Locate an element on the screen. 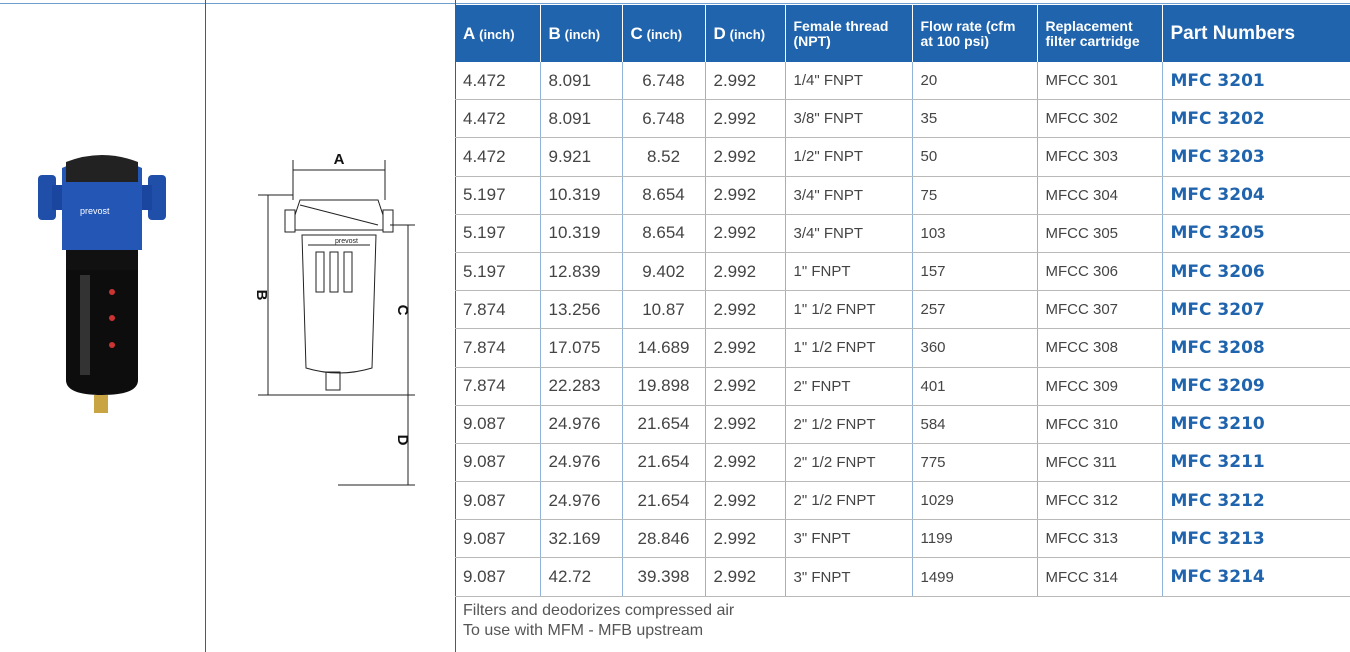  part-number: MFC 3203 is located at coordinates (1256, 157).